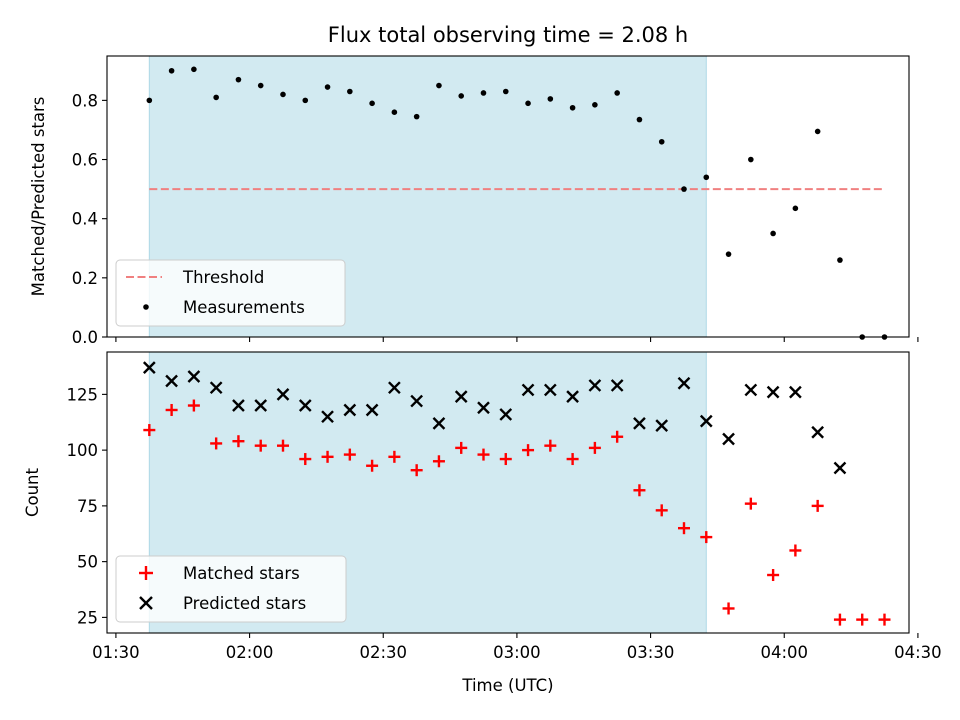  Describe the element at coordinates (244, 307) in the screenshot. I see `legend-measurements-label: Measurements` at that location.